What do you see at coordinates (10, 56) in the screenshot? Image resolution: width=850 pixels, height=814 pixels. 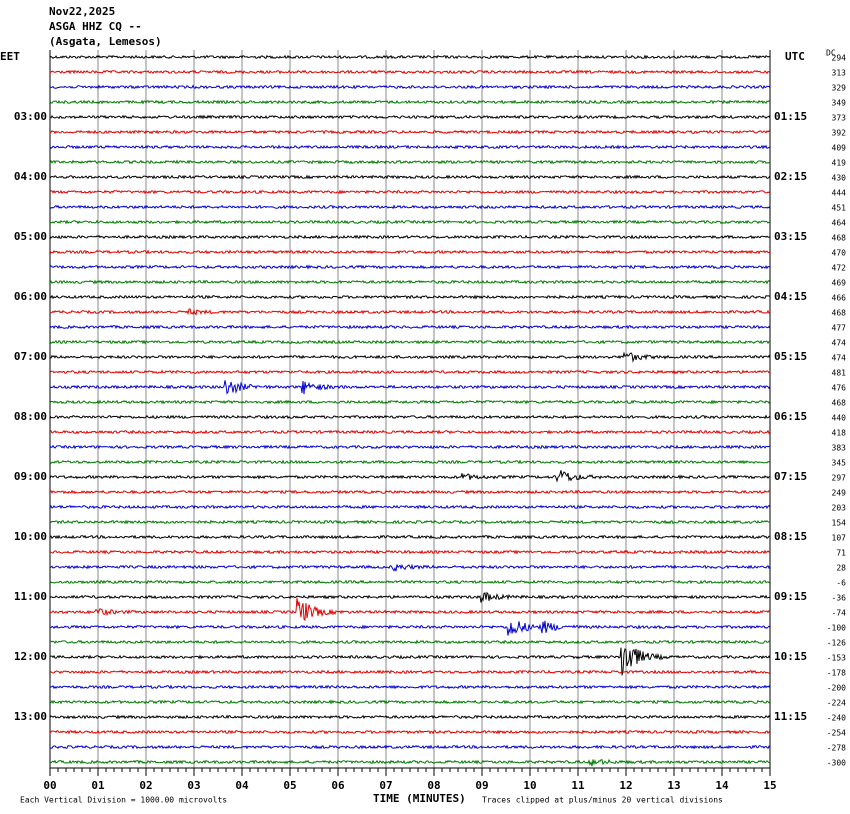 I see `left-axis-label: EET` at bounding box center [10, 56].